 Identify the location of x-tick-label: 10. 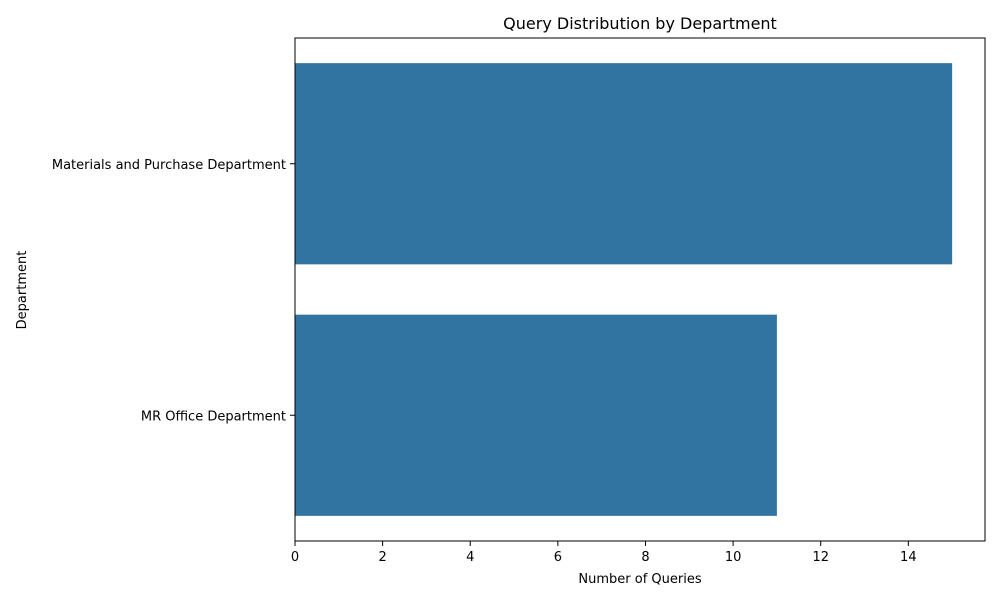
(733, 557).